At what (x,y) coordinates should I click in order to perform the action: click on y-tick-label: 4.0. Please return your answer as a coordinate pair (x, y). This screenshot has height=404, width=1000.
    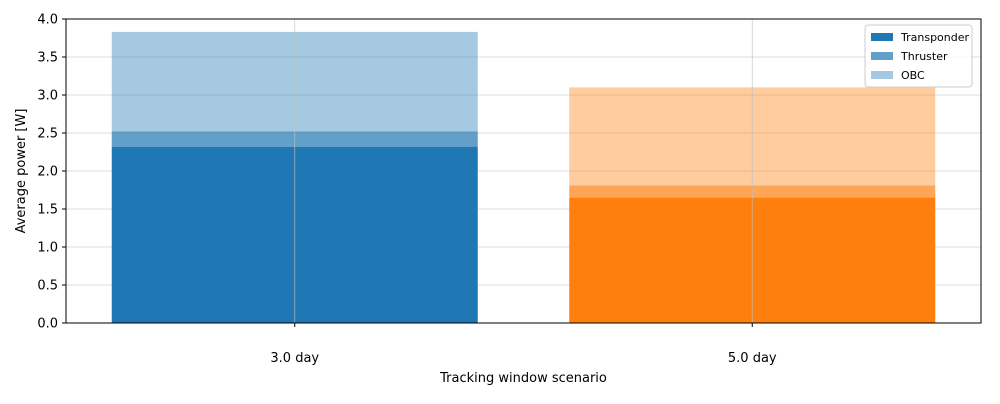
    Looking at the image, I should click on (47, 20).